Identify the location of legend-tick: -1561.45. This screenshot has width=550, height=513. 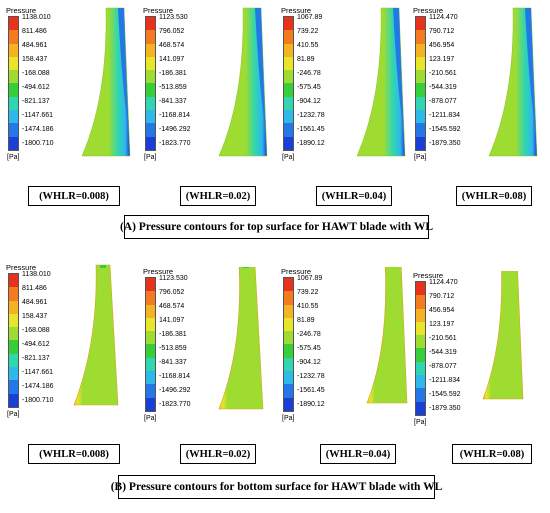
(311, 390).